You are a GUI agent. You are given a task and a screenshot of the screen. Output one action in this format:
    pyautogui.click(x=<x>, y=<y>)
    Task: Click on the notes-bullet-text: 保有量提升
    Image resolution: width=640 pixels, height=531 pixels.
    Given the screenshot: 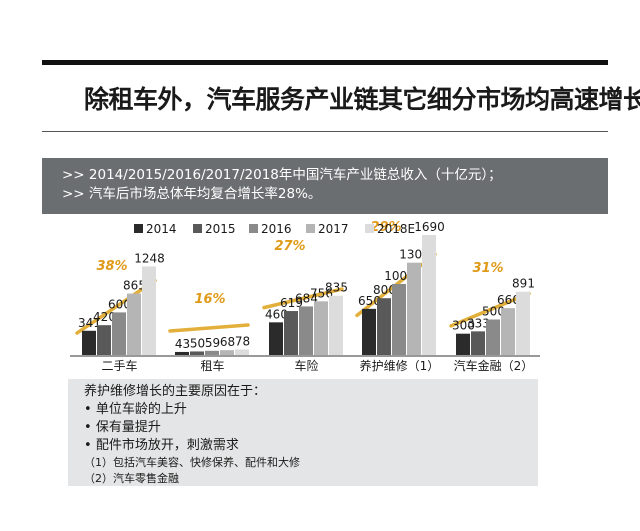 What is the action you would take?
    pyautogui.click(x=128, y=427)
    